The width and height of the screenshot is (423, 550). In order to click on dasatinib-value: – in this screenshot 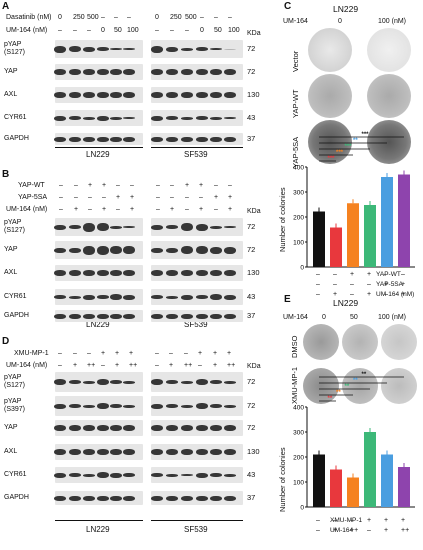, I will do `click(216, 17)`.